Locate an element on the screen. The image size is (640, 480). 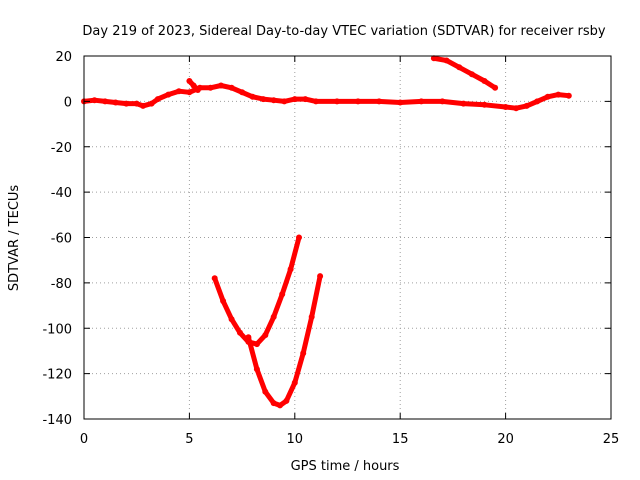
y-tick-label: -140 is located at coordinates (57, 420).